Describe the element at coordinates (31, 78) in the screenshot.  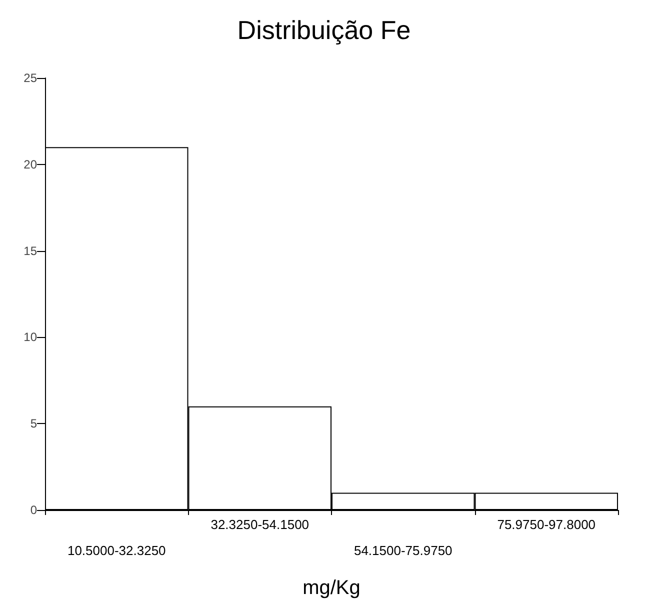
I see `y-tick-label: 25` at that location.